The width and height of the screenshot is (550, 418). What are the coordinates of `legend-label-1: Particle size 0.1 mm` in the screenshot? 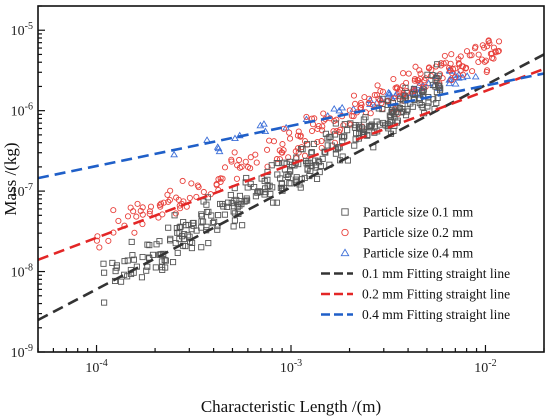 It's located at (418, 212).